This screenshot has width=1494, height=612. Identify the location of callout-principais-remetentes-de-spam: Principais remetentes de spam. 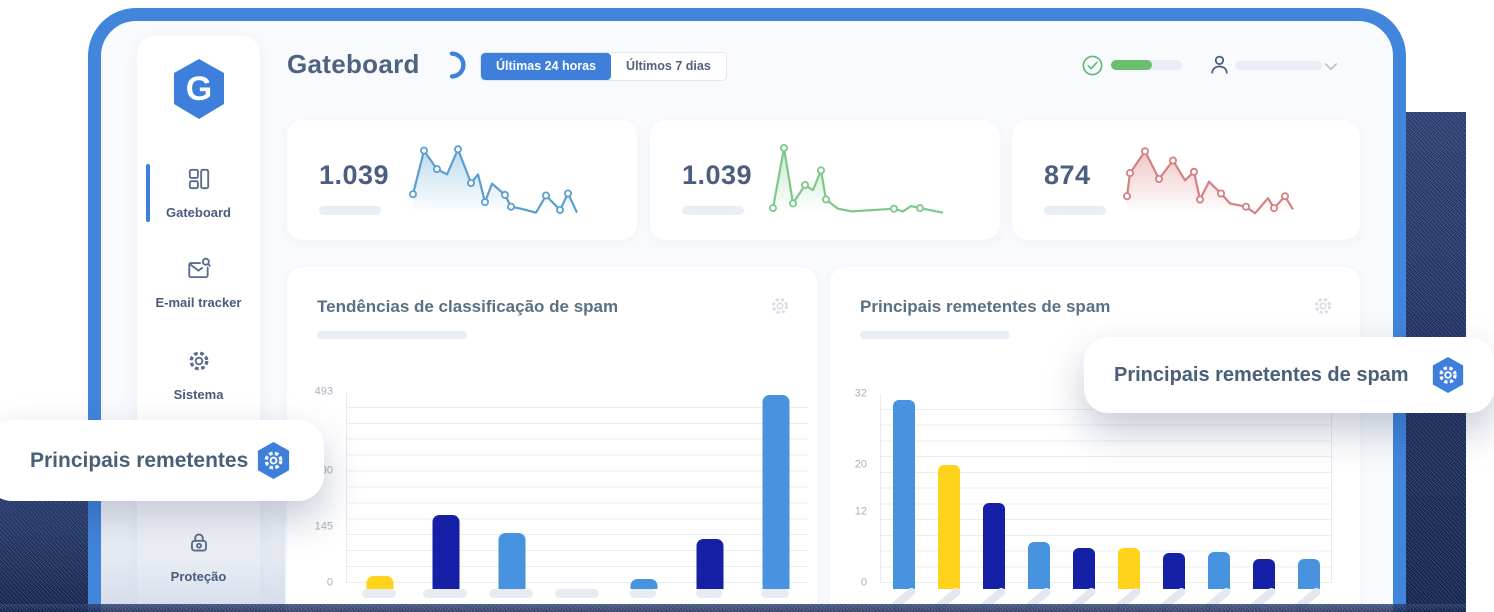
(1289, 375).